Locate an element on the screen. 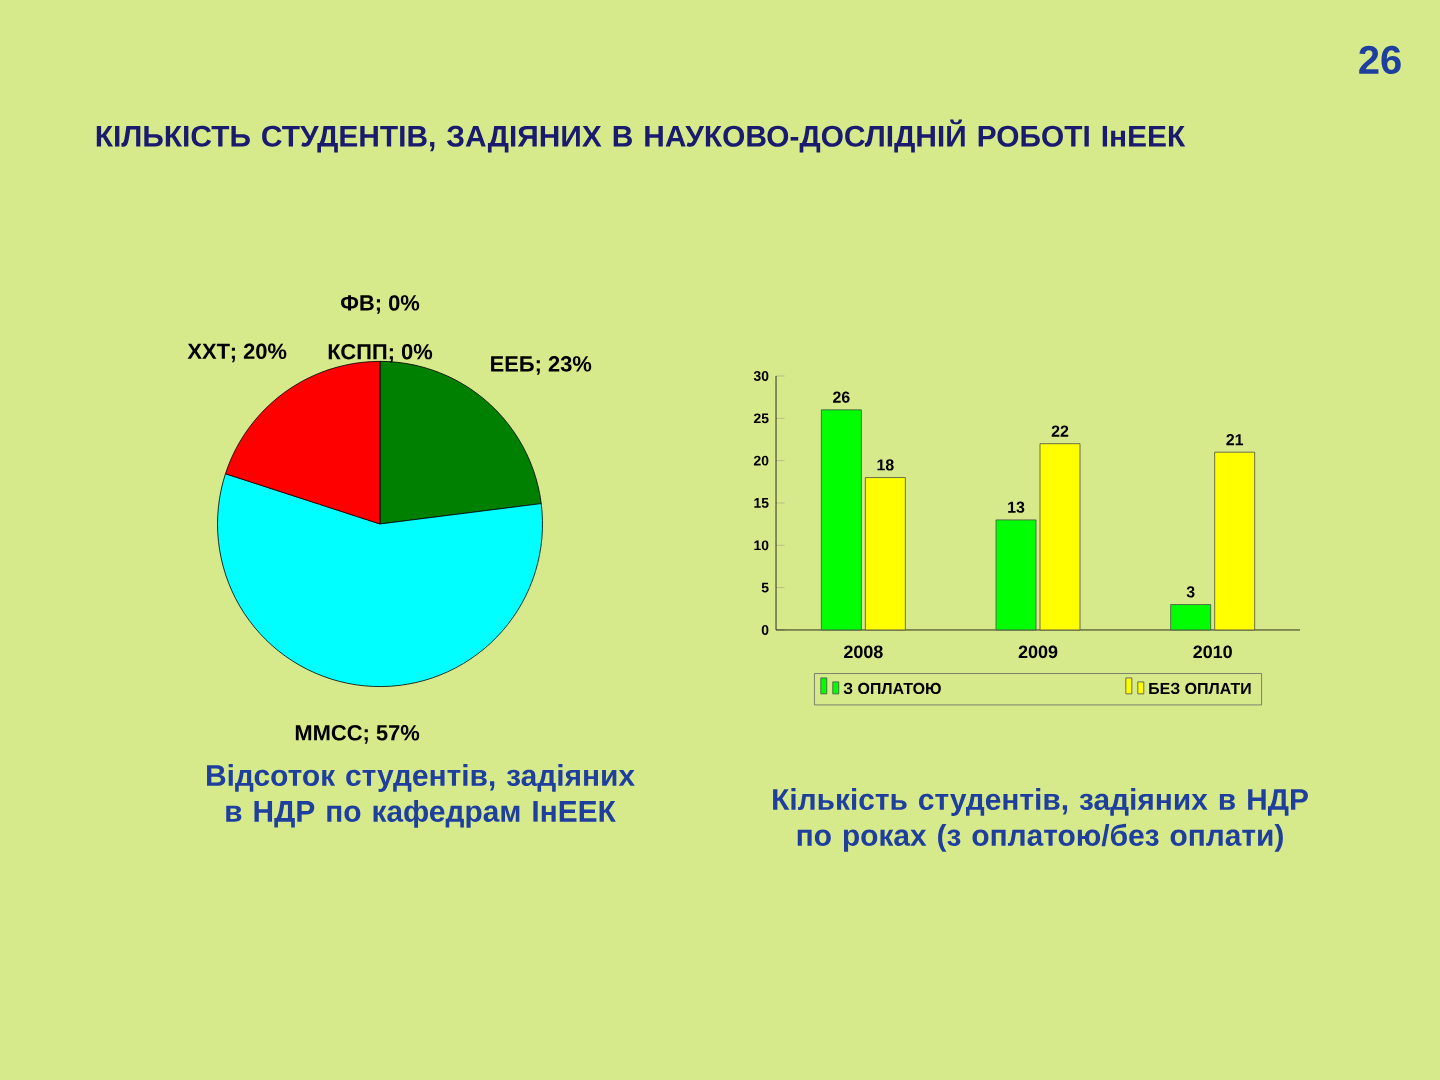  slice-label: ЕЕБ; 23% is located at coordinates (541, 365).